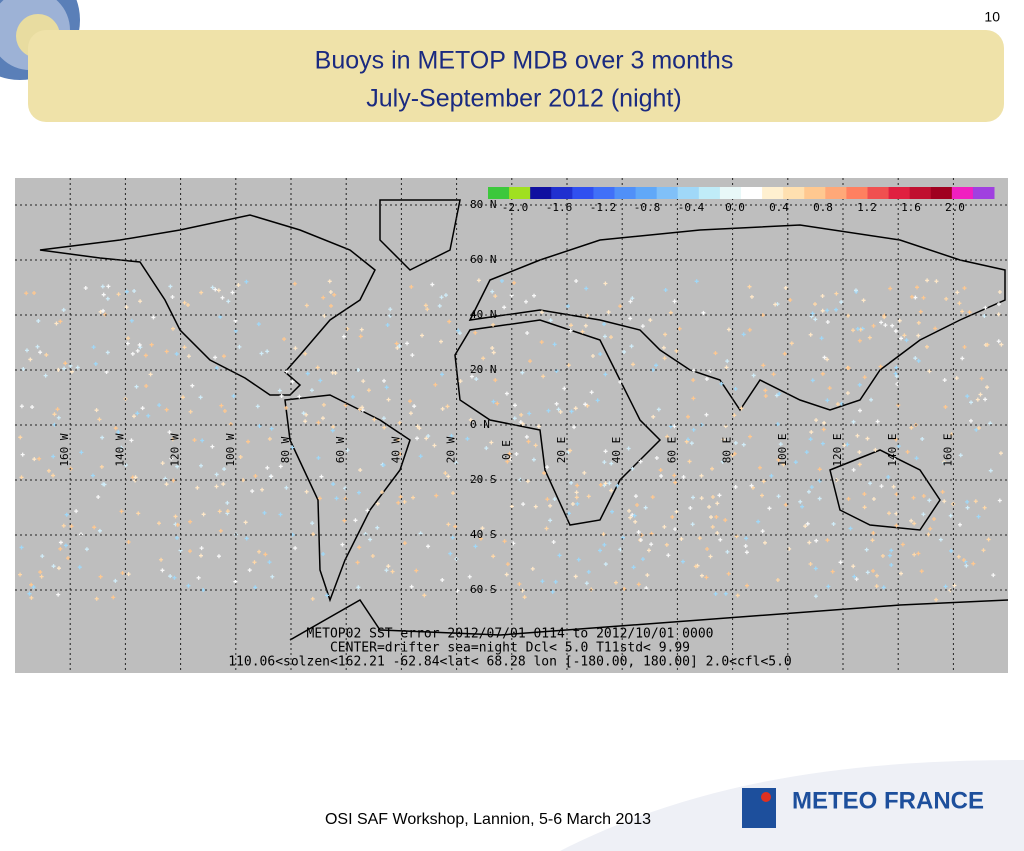 This screenshot has height=851, width=1024. Describe the element at coordinates (671, 450) in the screenshot. I see `lon-label: 60 E` at that location.